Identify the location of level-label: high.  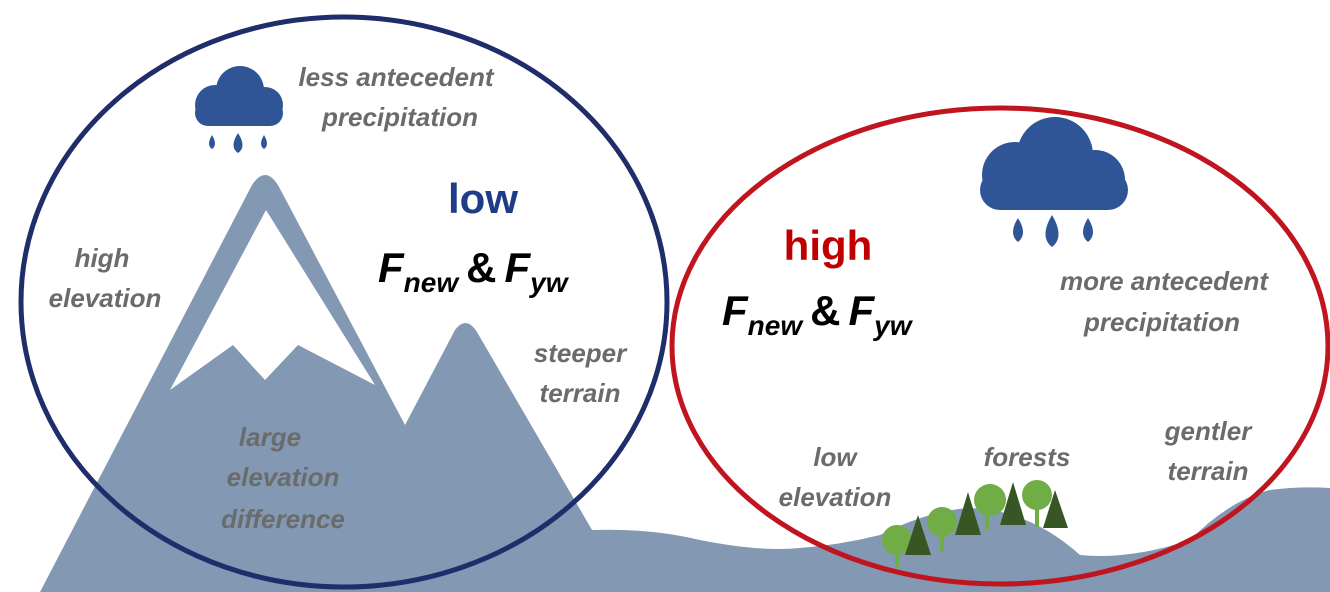
(828, 245).